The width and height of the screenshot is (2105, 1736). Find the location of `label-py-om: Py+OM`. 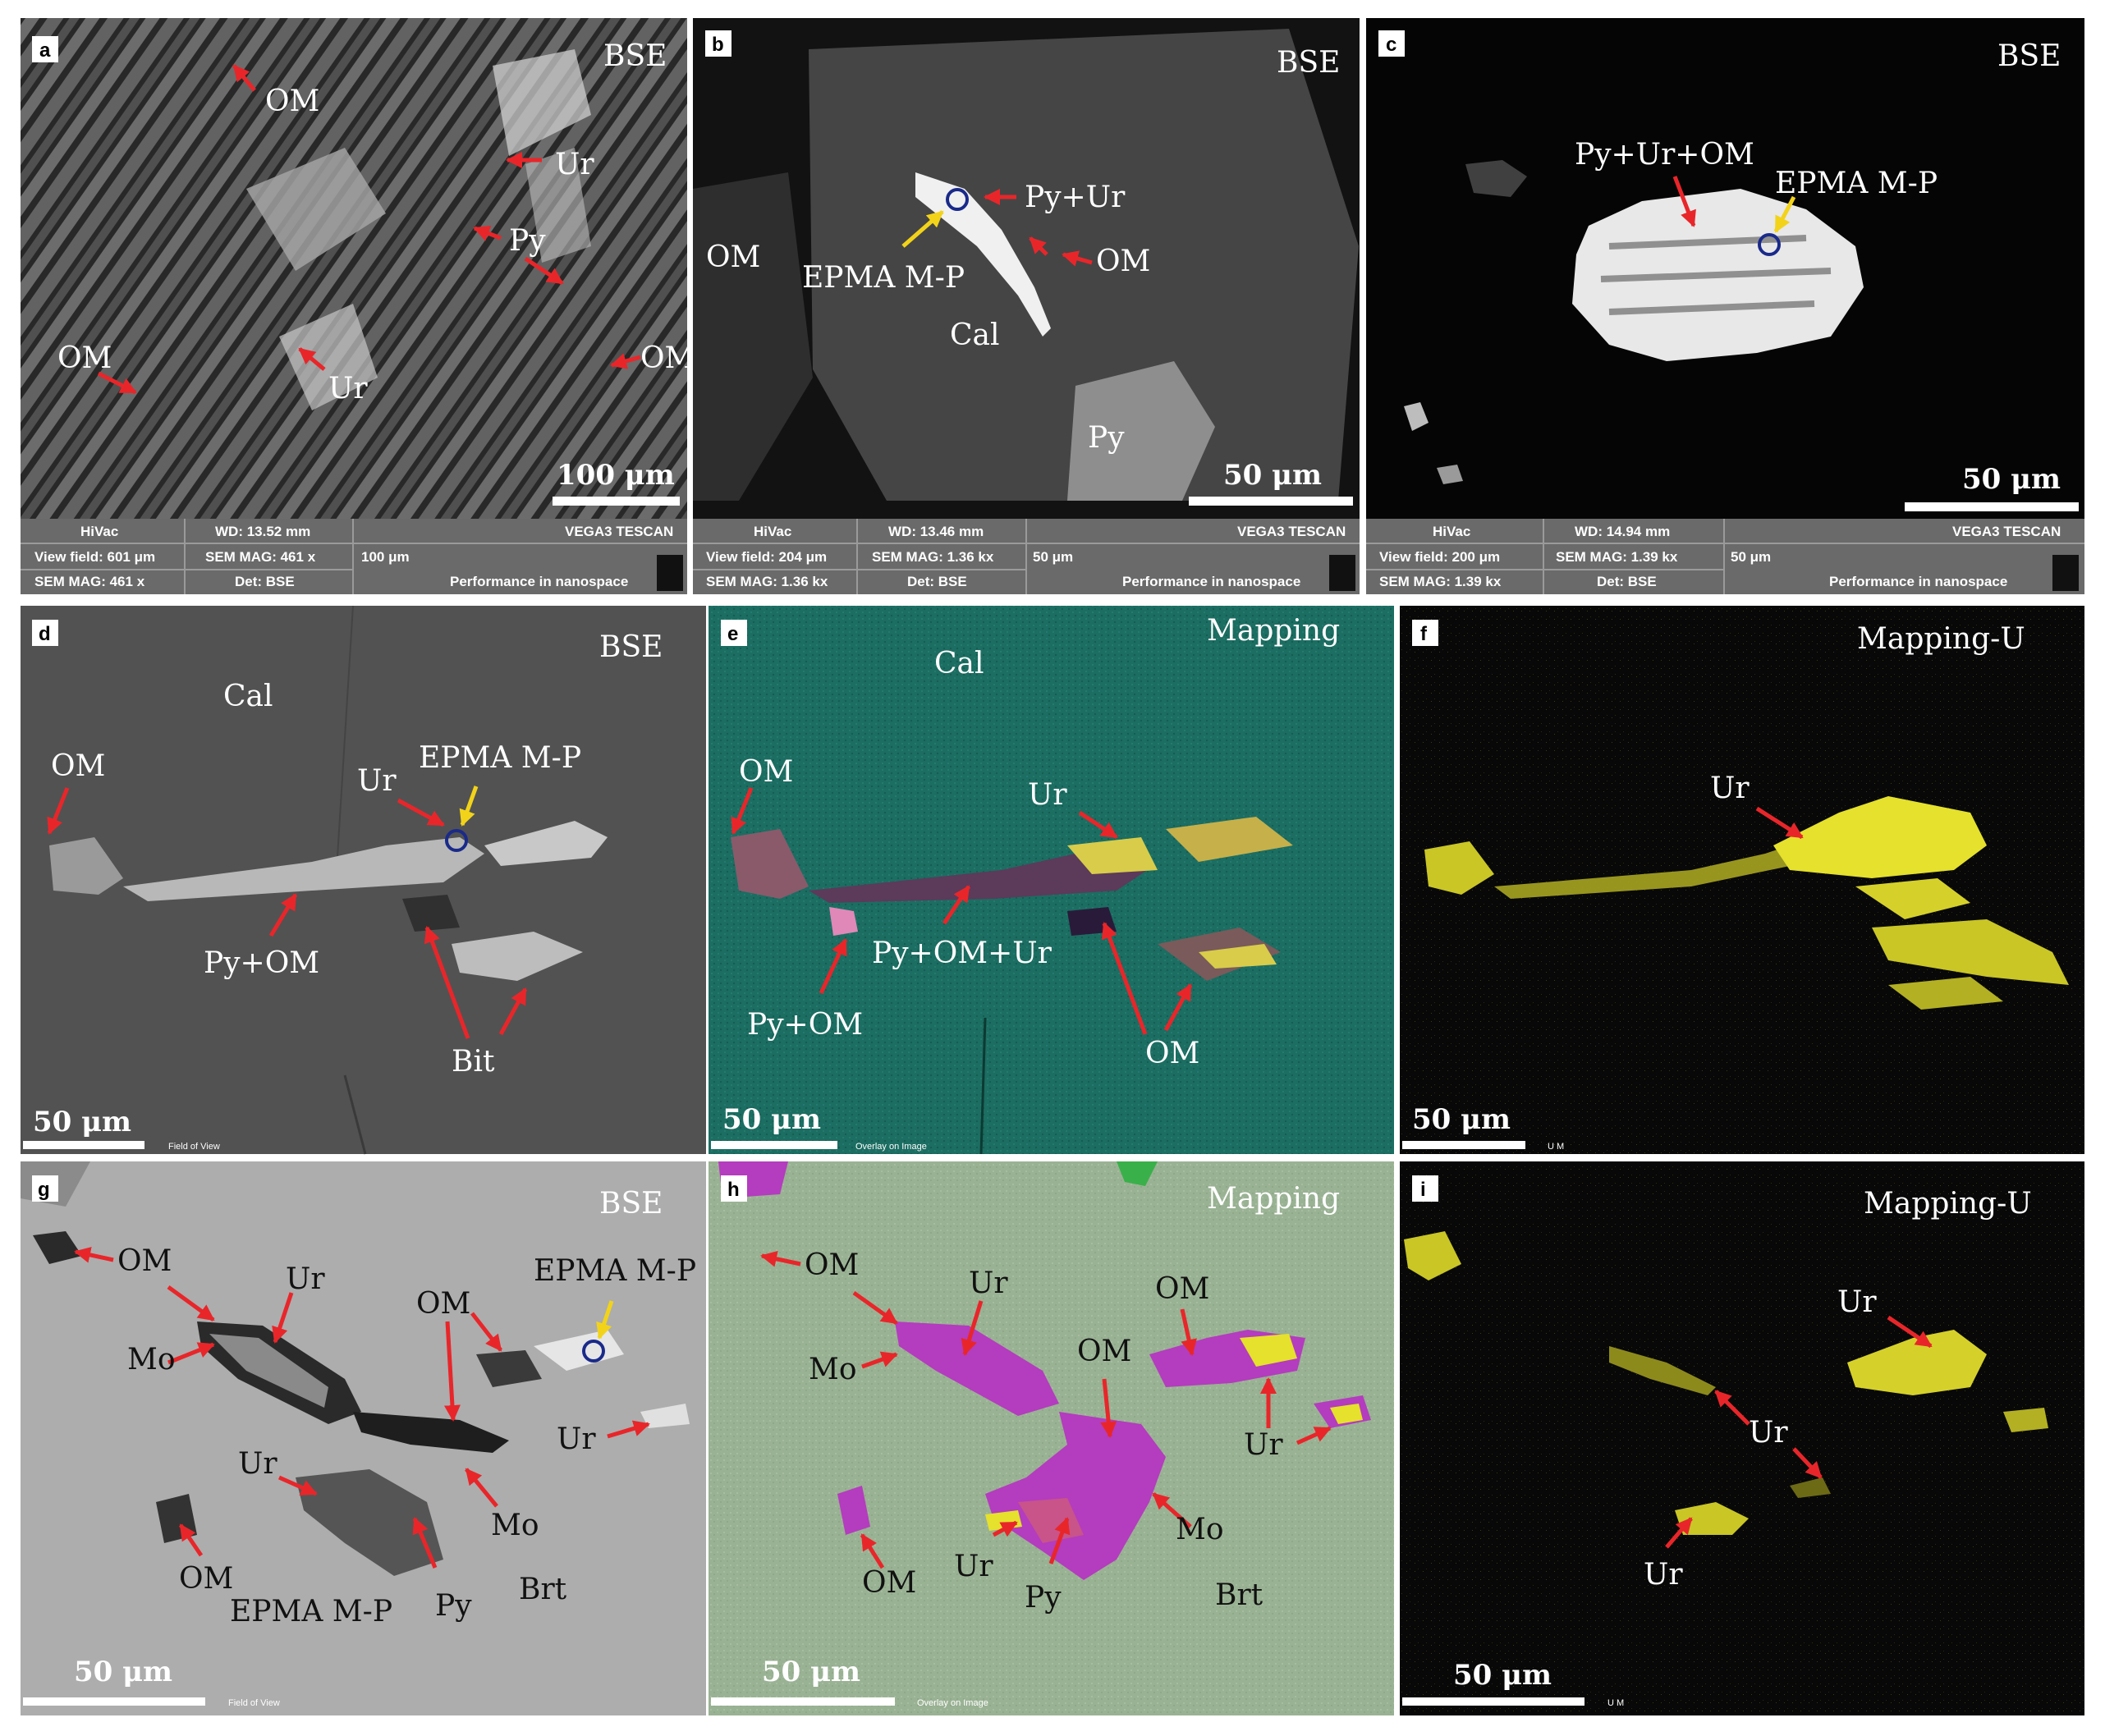

label-py-om: Py+OM is located at coordinates (262, 963).